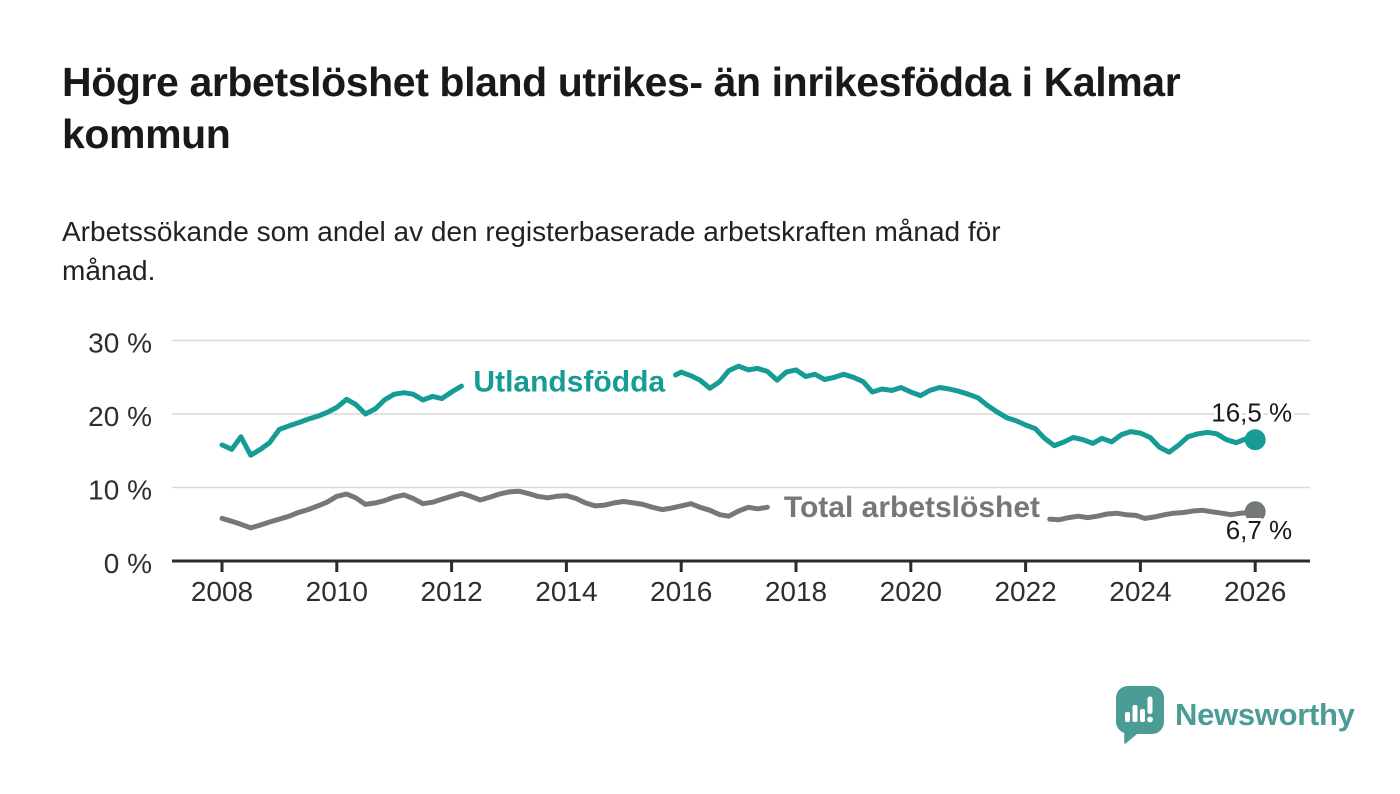 This screenshot has height=794, width=1400. What do you see at coordinates (912, 507) in the screenshot?
I see `series-inline-label-total: Total arbetslöshet` at bounding box center [912, 507].